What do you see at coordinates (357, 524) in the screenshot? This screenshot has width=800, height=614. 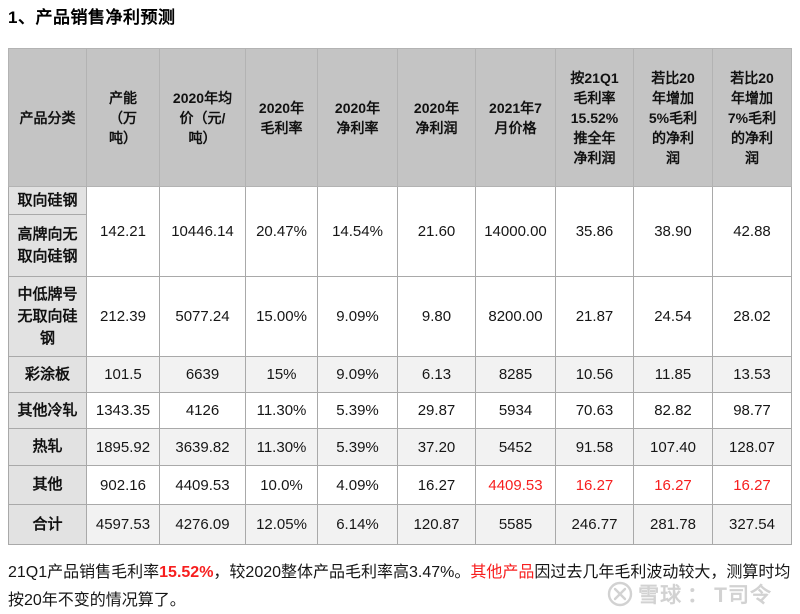 I see `data-cell: 6.14%` at bounding box center [357, 524].